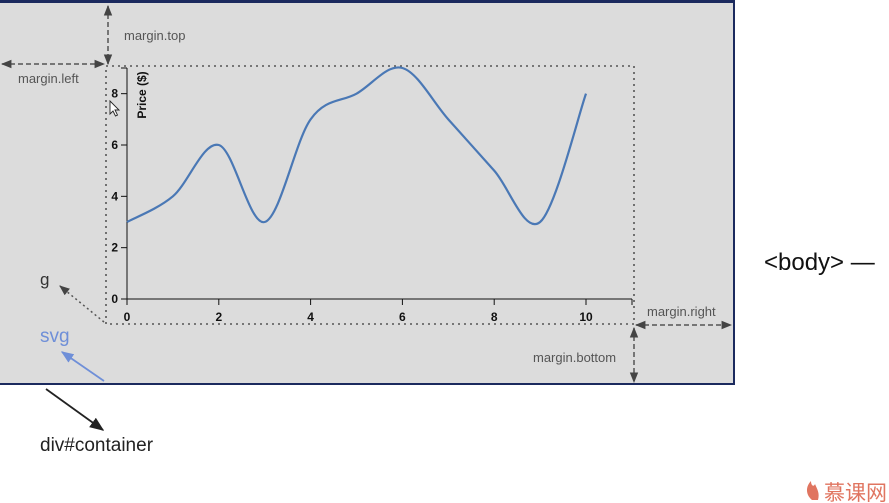  I want to click on y-tick-label: 8, so click(114, 94).